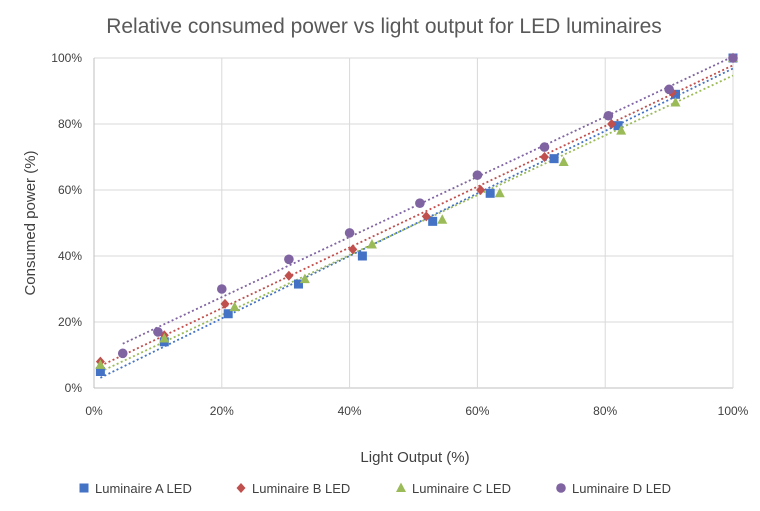 This screenshot has width=760, height=511. Describe the element at coordinates (416, 411) in the screenshot. I see `x-axis-ticks: 0% 20% 40% 60% 80% 100%` at that location.